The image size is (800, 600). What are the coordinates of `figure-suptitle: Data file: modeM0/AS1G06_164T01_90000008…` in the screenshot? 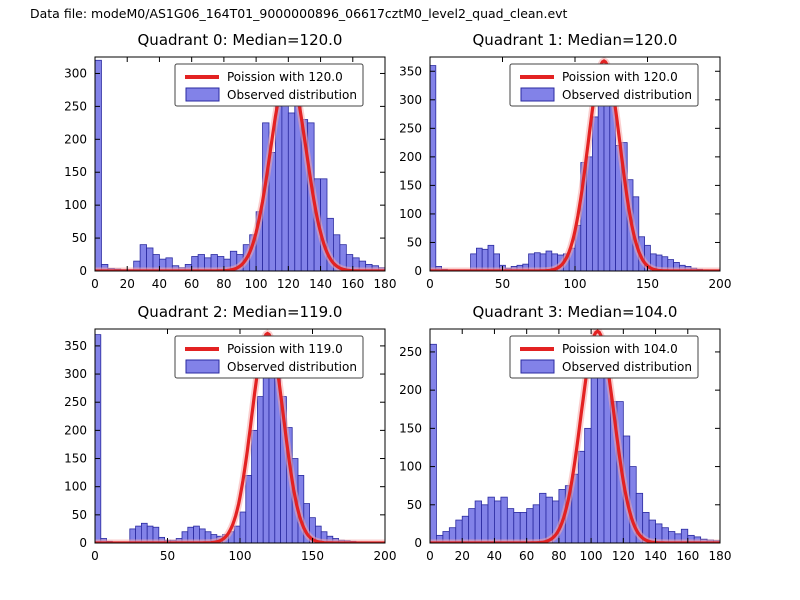 It's located at (299, 13).